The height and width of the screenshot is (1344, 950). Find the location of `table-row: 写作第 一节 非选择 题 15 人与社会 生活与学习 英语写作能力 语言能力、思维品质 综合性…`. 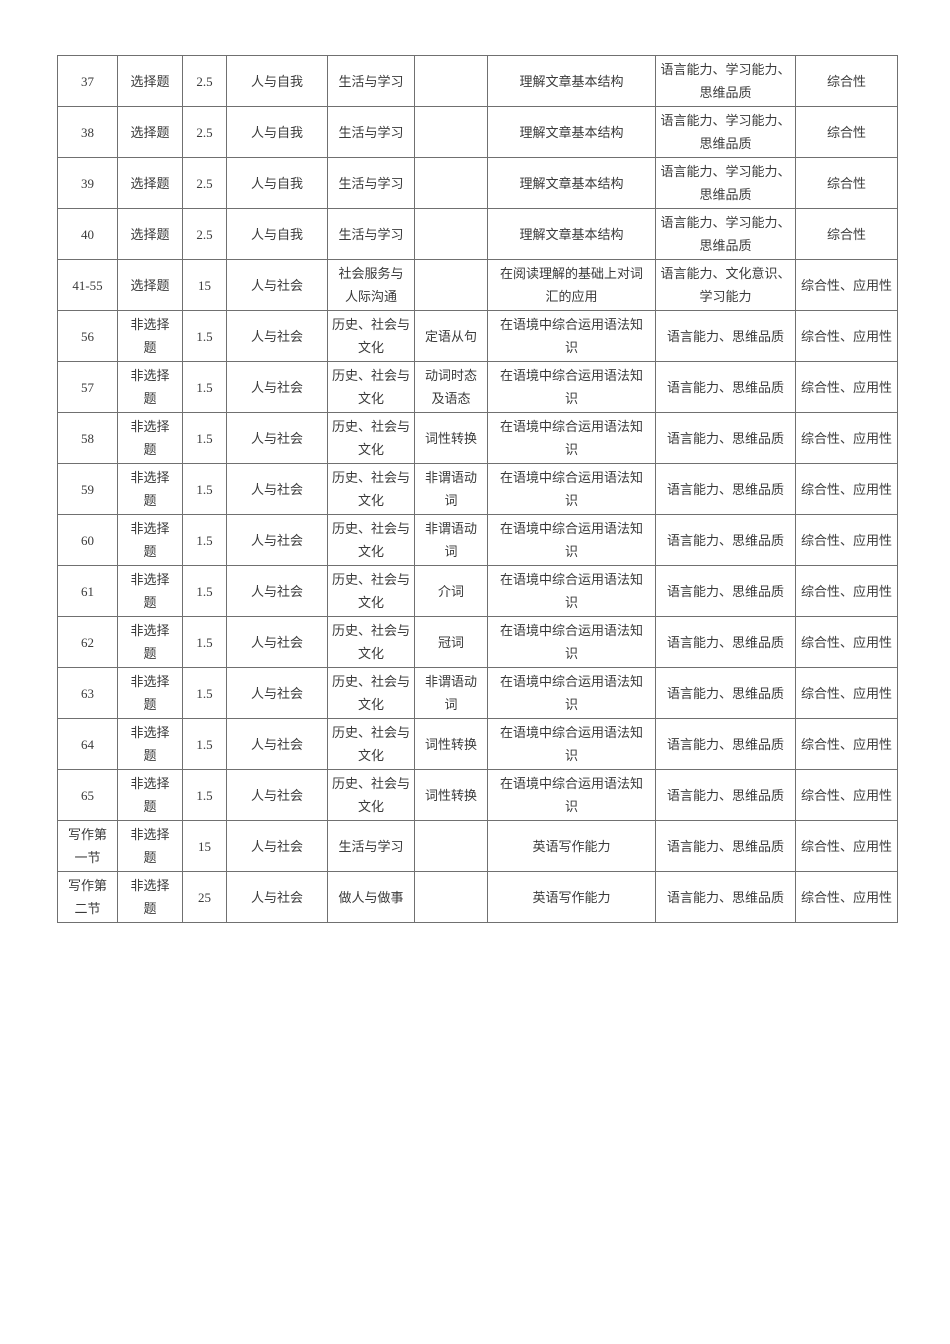

table-row: 写作第 一节 非选择 题 15 人与社会 生活与学习 英语写作能力 语言能力、思维品质 综合性… is located at coordinates (477, 846).